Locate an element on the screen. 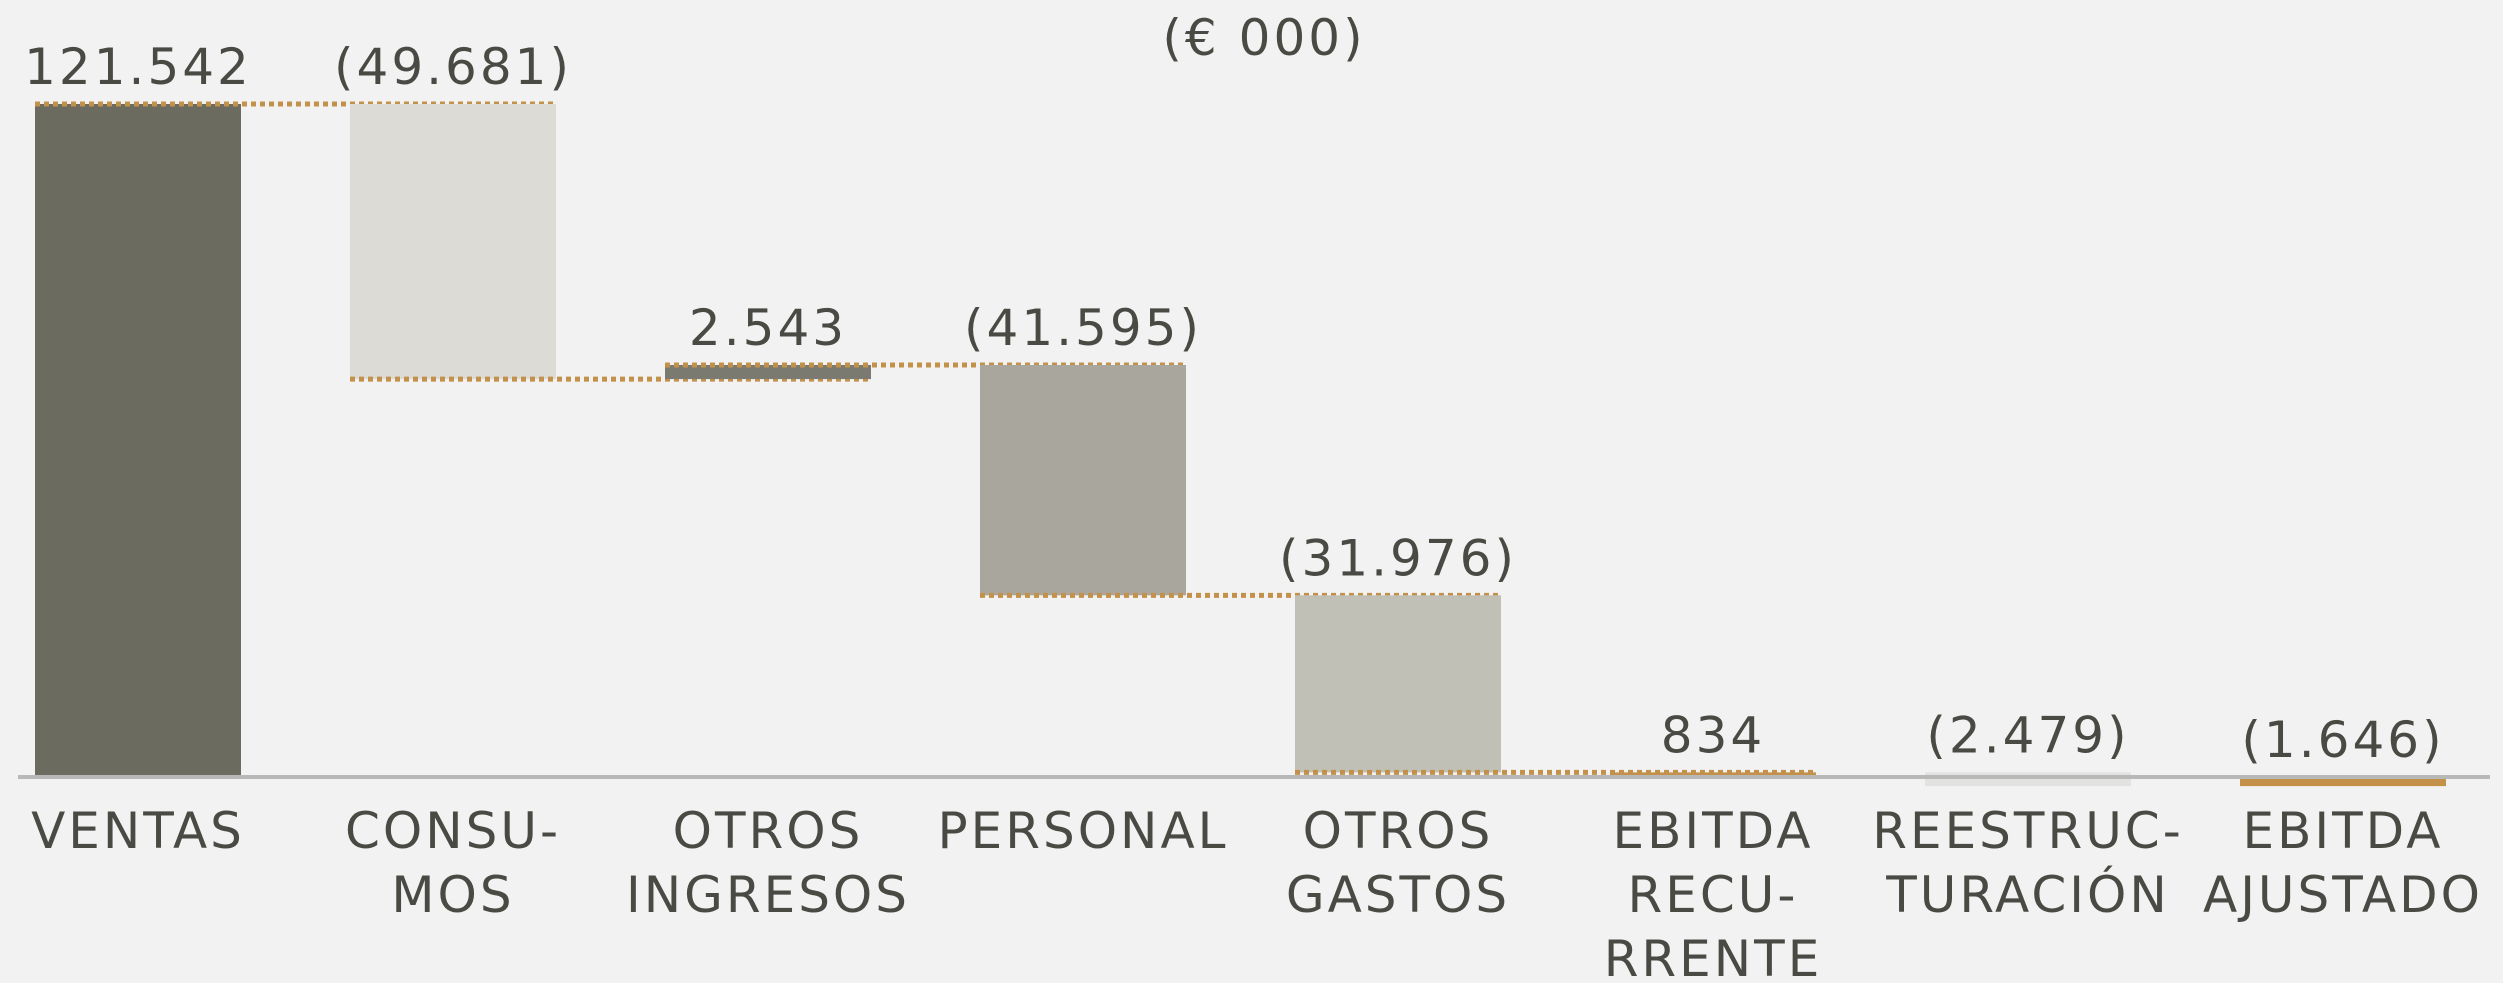  category-line: PERSONAL is located at coordinates (1082, 831).